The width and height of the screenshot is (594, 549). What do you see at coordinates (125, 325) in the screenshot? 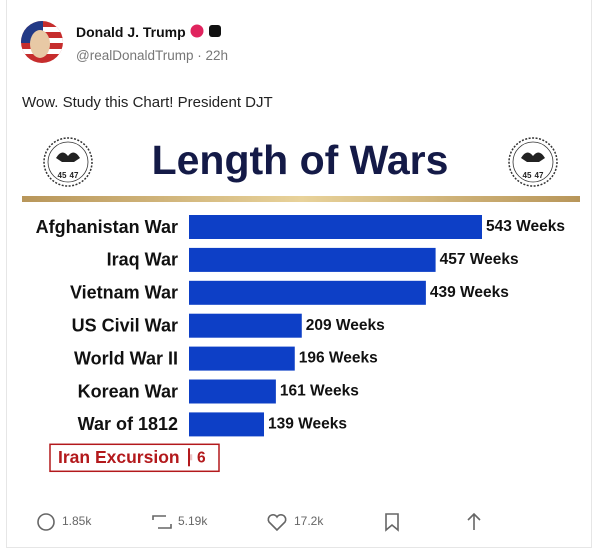
I see `category-label: US Civil War` at bounding box center [125, 325].